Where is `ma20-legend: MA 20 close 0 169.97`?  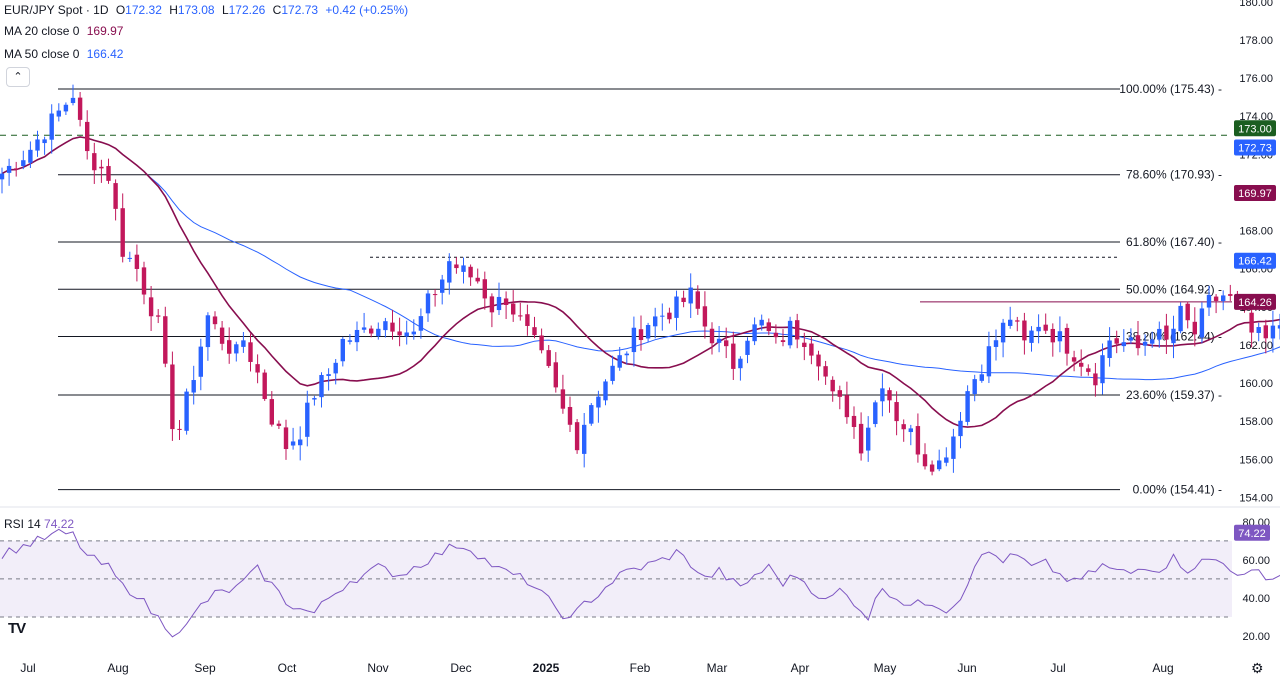 ma20-legend: MA 20 close 0 169.97 is located at coordinates (63, 31).